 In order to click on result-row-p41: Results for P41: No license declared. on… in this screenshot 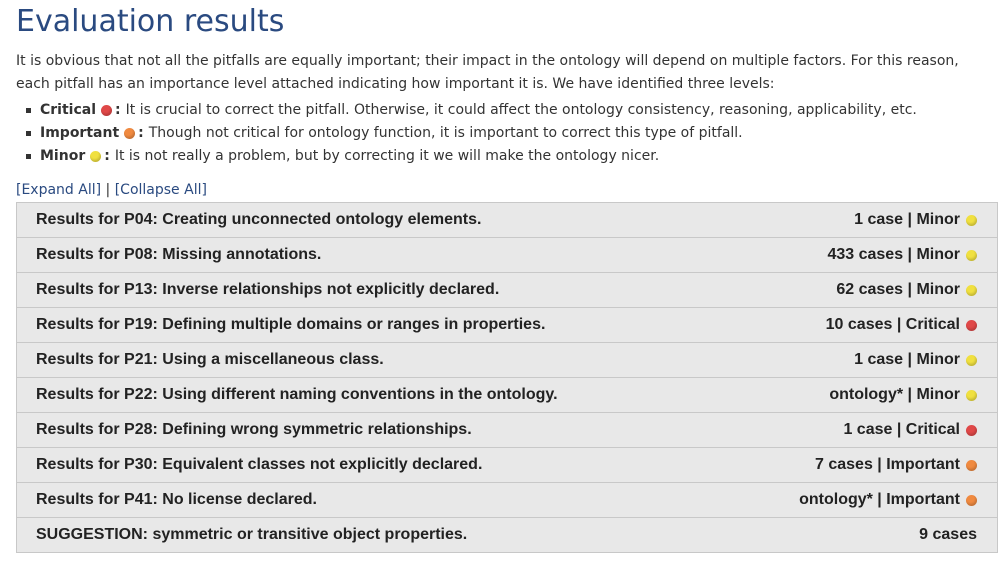, I will do `click(507, 500)`.